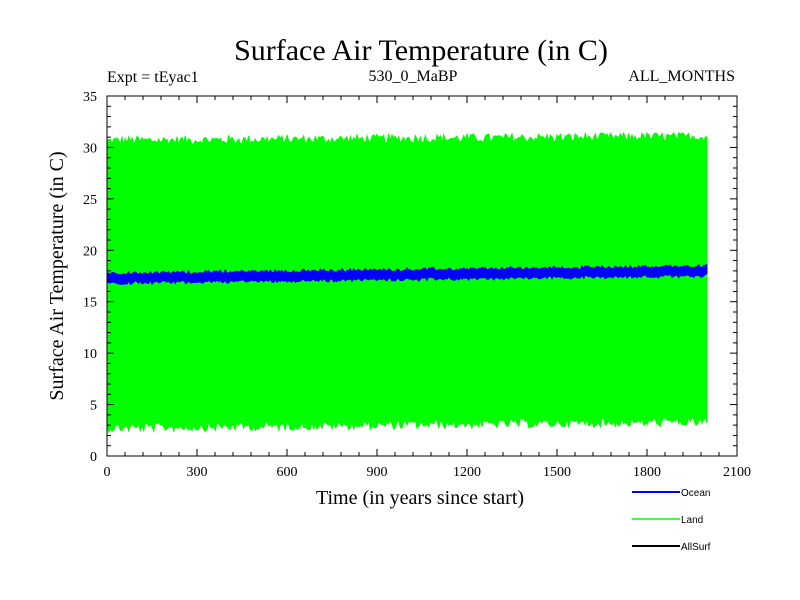 The height and width of the screenshot is (600, 800). Describe the element at coordinates (90, 251) in the screenshot. I see `y-tick-label: 20` at that location.